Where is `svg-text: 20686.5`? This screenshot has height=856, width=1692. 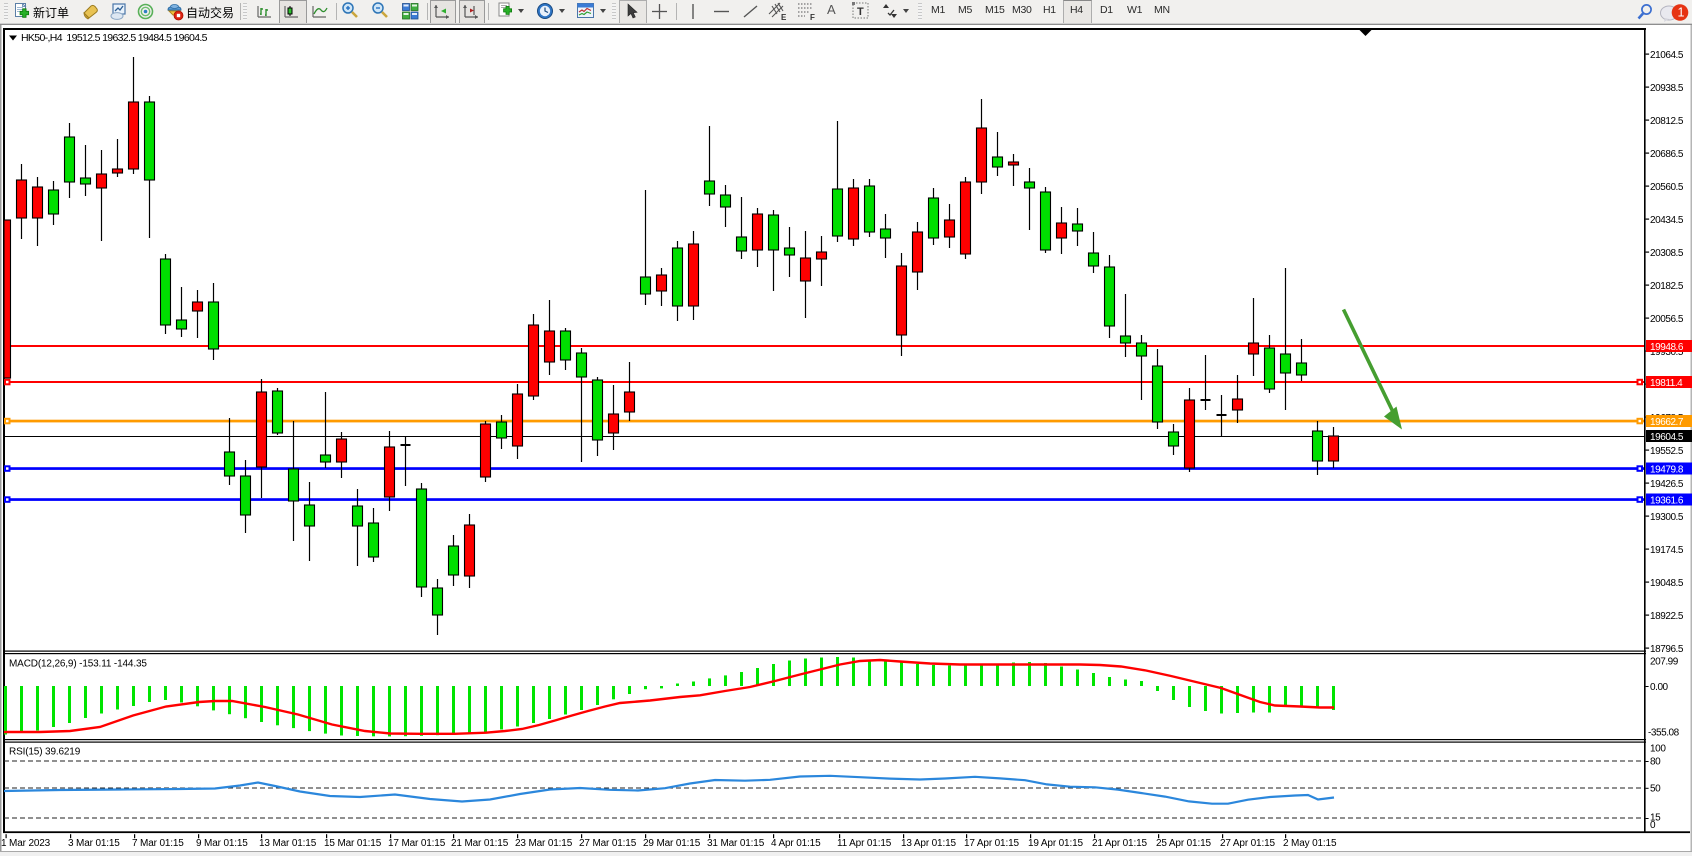 svg-text: 20686.5 is located at coordinates (1667, 154).